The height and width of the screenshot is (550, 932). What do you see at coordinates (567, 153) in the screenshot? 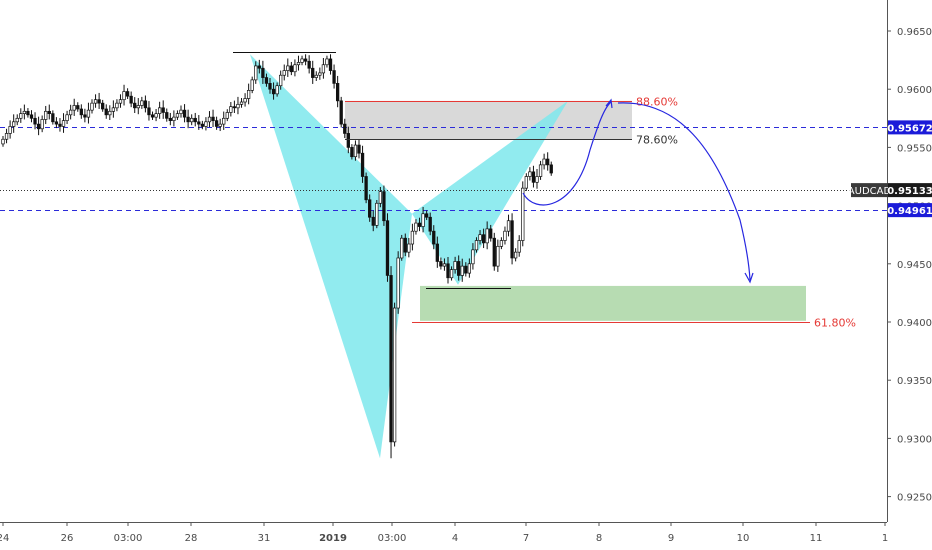
I see `projection-up-curve` at bounding box center [567, 153].